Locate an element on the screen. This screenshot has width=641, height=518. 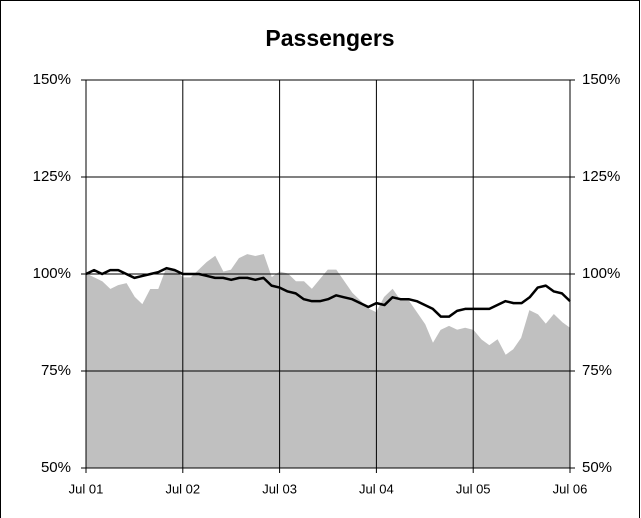
y-tick-label: 75% is located at coordinates (56, 370).